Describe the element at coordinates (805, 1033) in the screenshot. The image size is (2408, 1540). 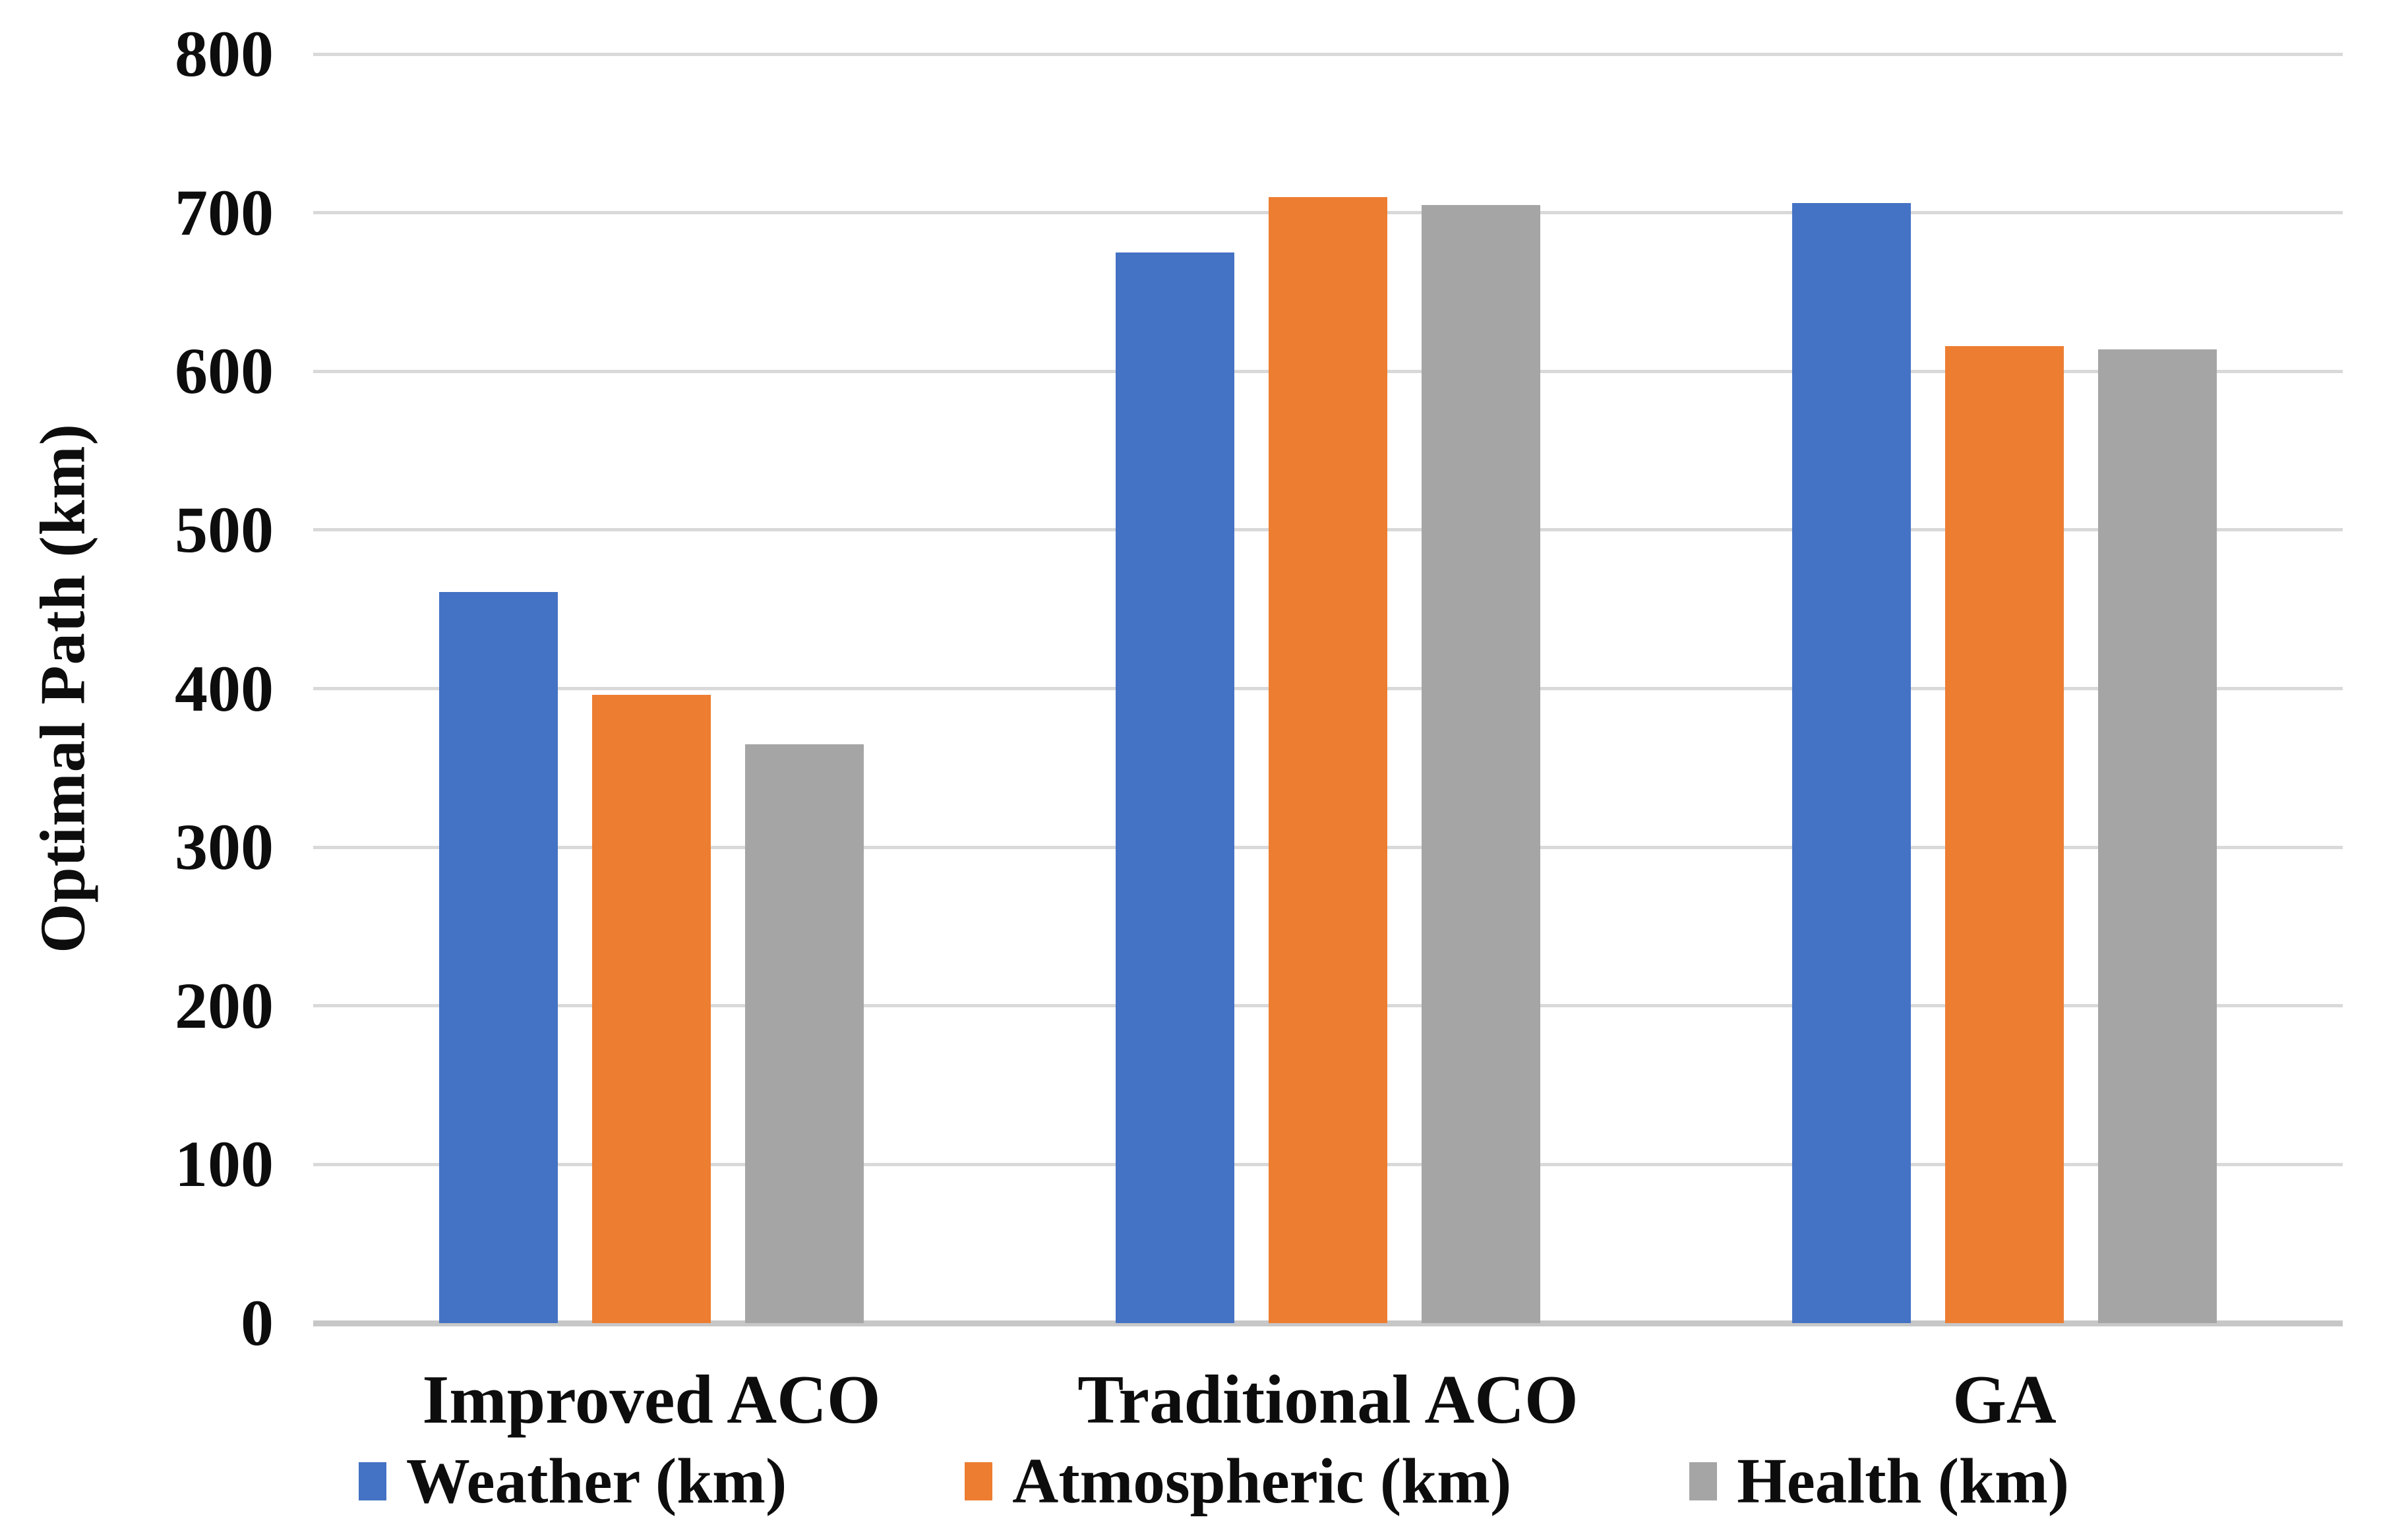
I see `bar-health-improved-aco` at that location.